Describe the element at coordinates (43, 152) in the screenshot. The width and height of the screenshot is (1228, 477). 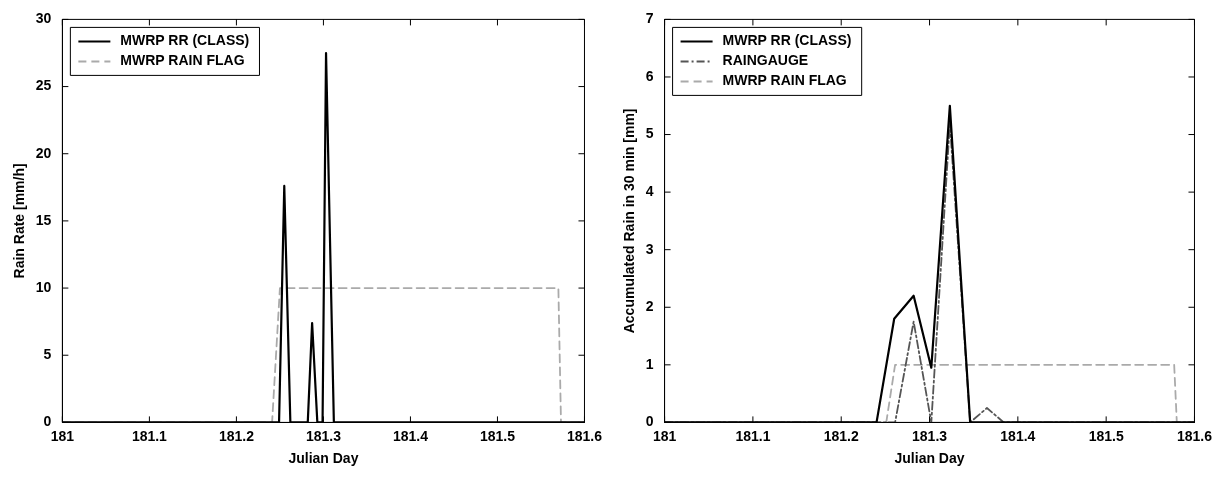
I see `y-tick-label: 20` at that location.